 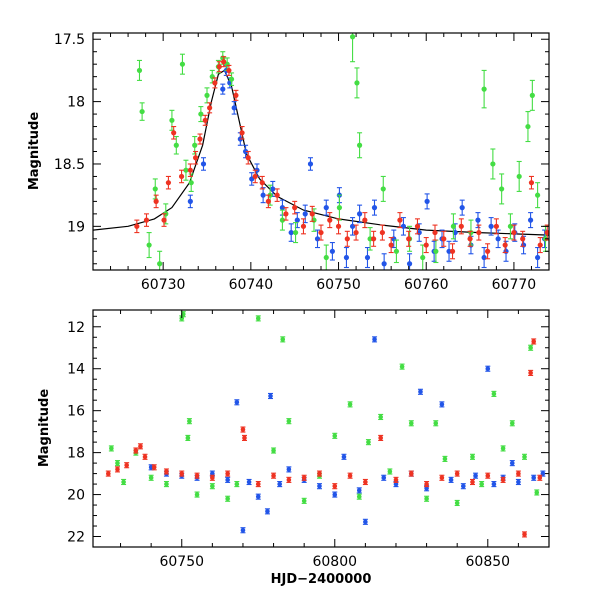 What do you see at coordinates (34, 151) in the screenshot?
I see `top-y-axis-label: Magnitude` at bounding box center [34, 151].